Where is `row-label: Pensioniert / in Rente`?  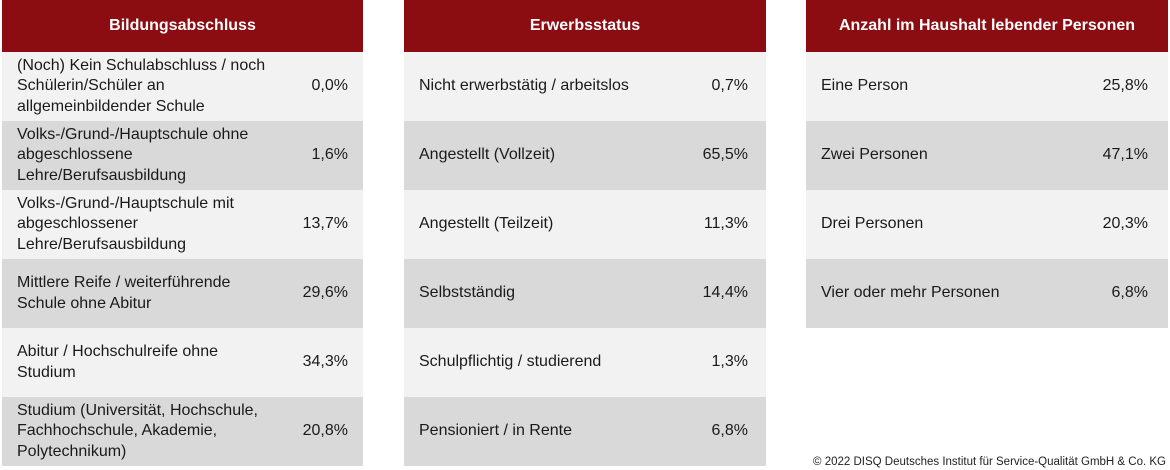
row-label: Pensioniert / in Rente is located at coordinates (495, 431).